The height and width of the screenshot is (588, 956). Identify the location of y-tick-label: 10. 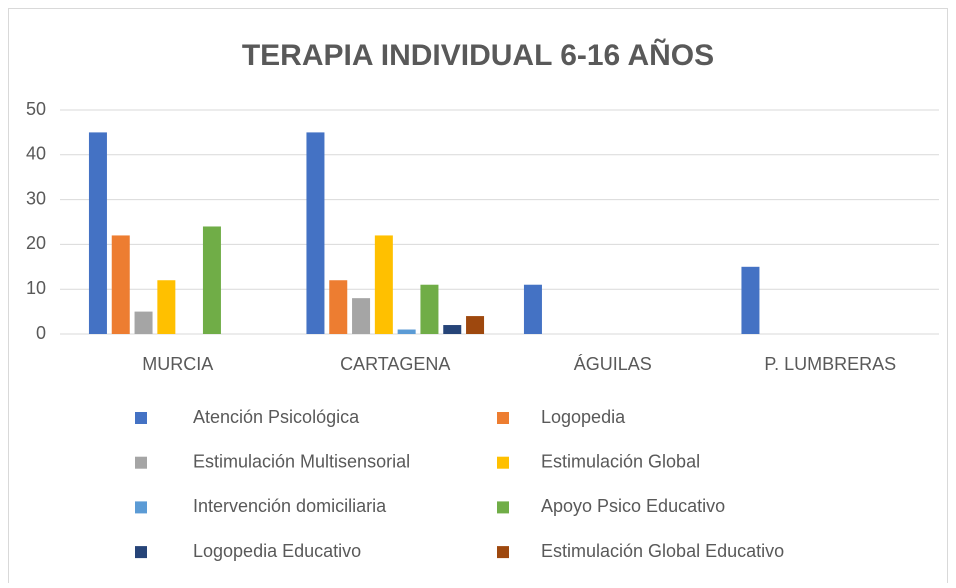
(36, 288).